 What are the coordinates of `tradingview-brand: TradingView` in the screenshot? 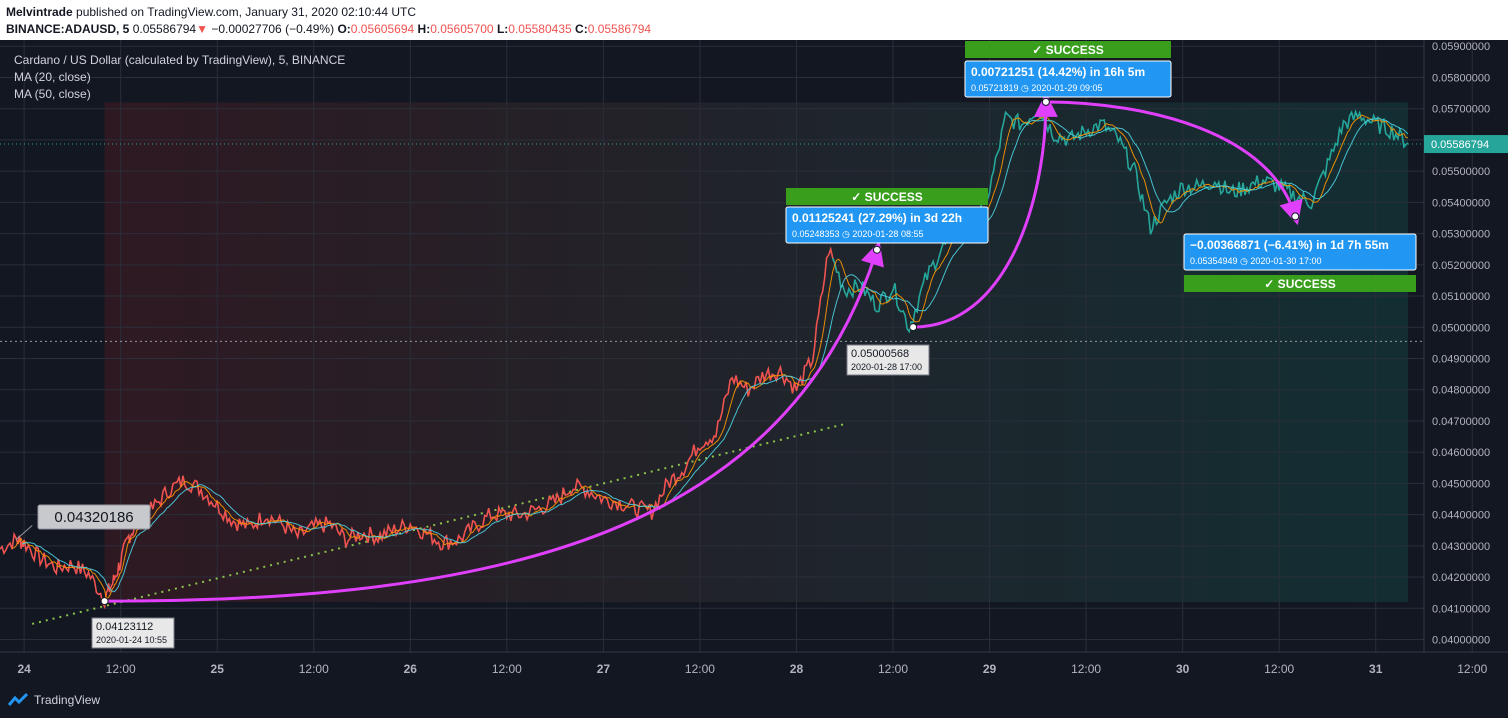 It's located at (67, 700).